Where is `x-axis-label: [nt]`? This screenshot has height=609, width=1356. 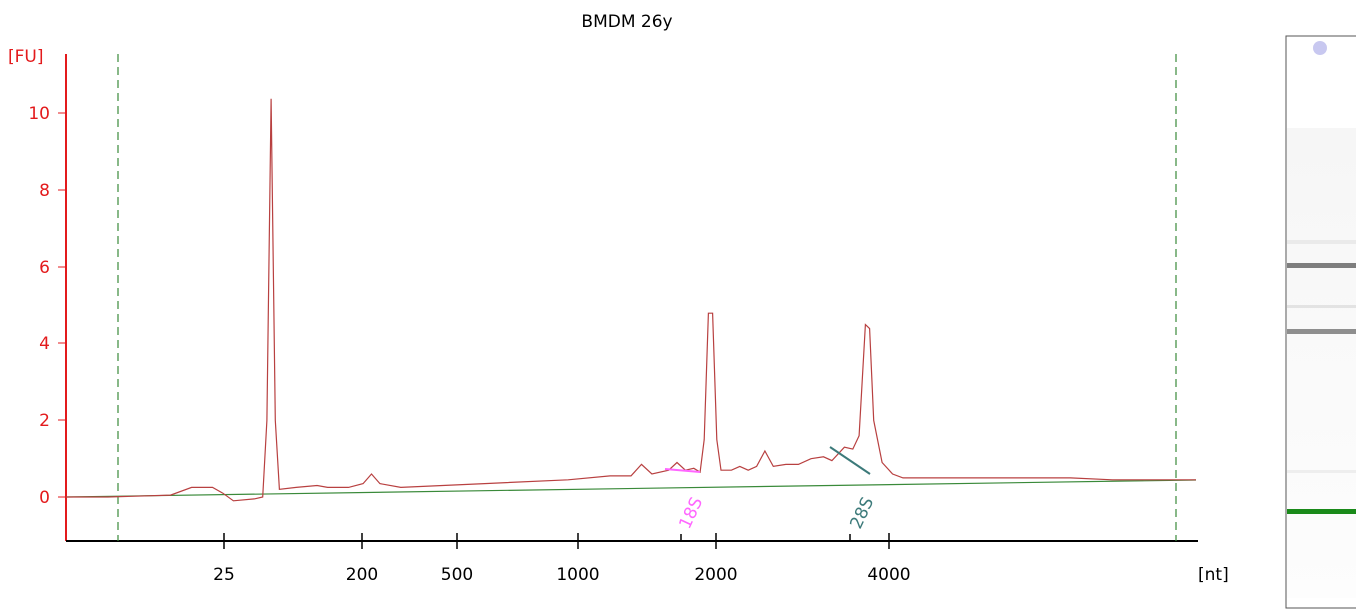 x-axis-label: [nt] is located at coordinates (1213, 575).